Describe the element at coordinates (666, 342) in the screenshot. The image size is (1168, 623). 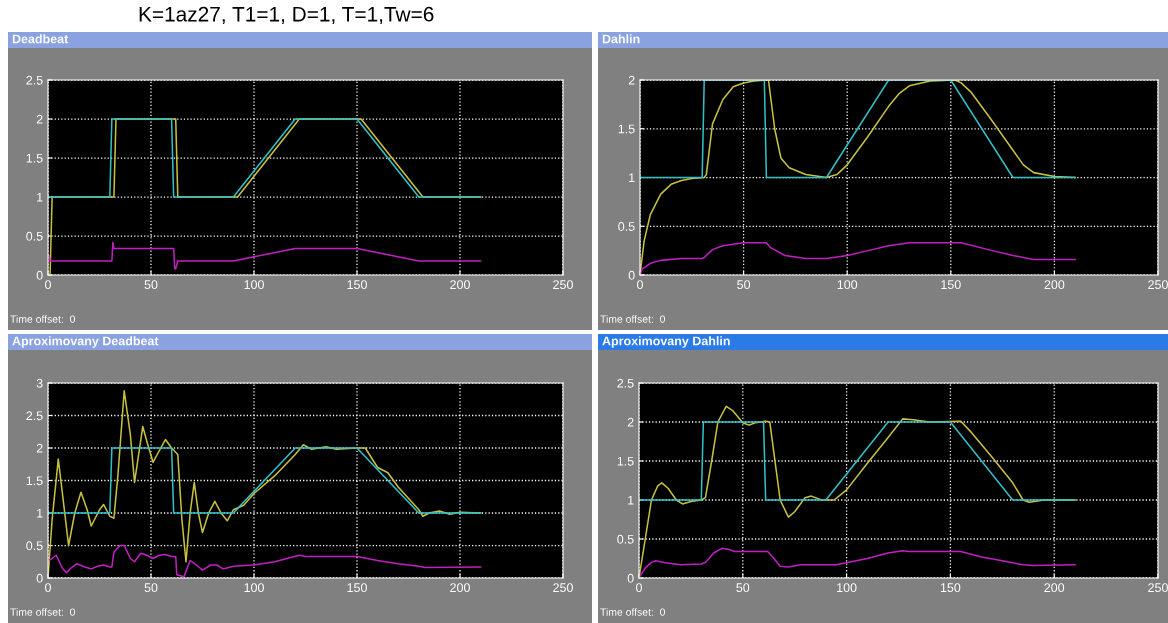
I see `chart-title: Aproximovany Dahlin` at that location.